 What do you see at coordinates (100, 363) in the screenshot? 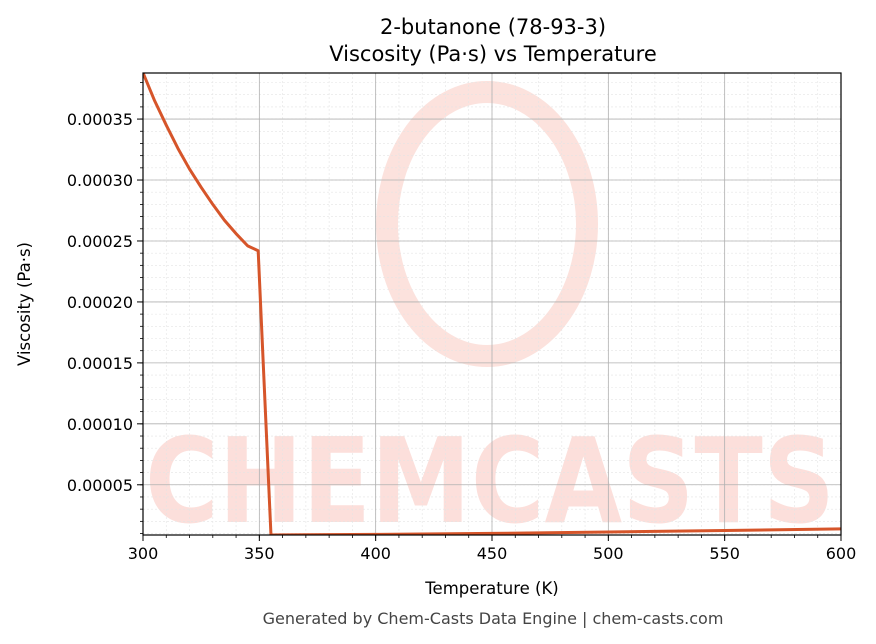
I see `y-tick-label: 0.00015` at bounding box center [100, 363].